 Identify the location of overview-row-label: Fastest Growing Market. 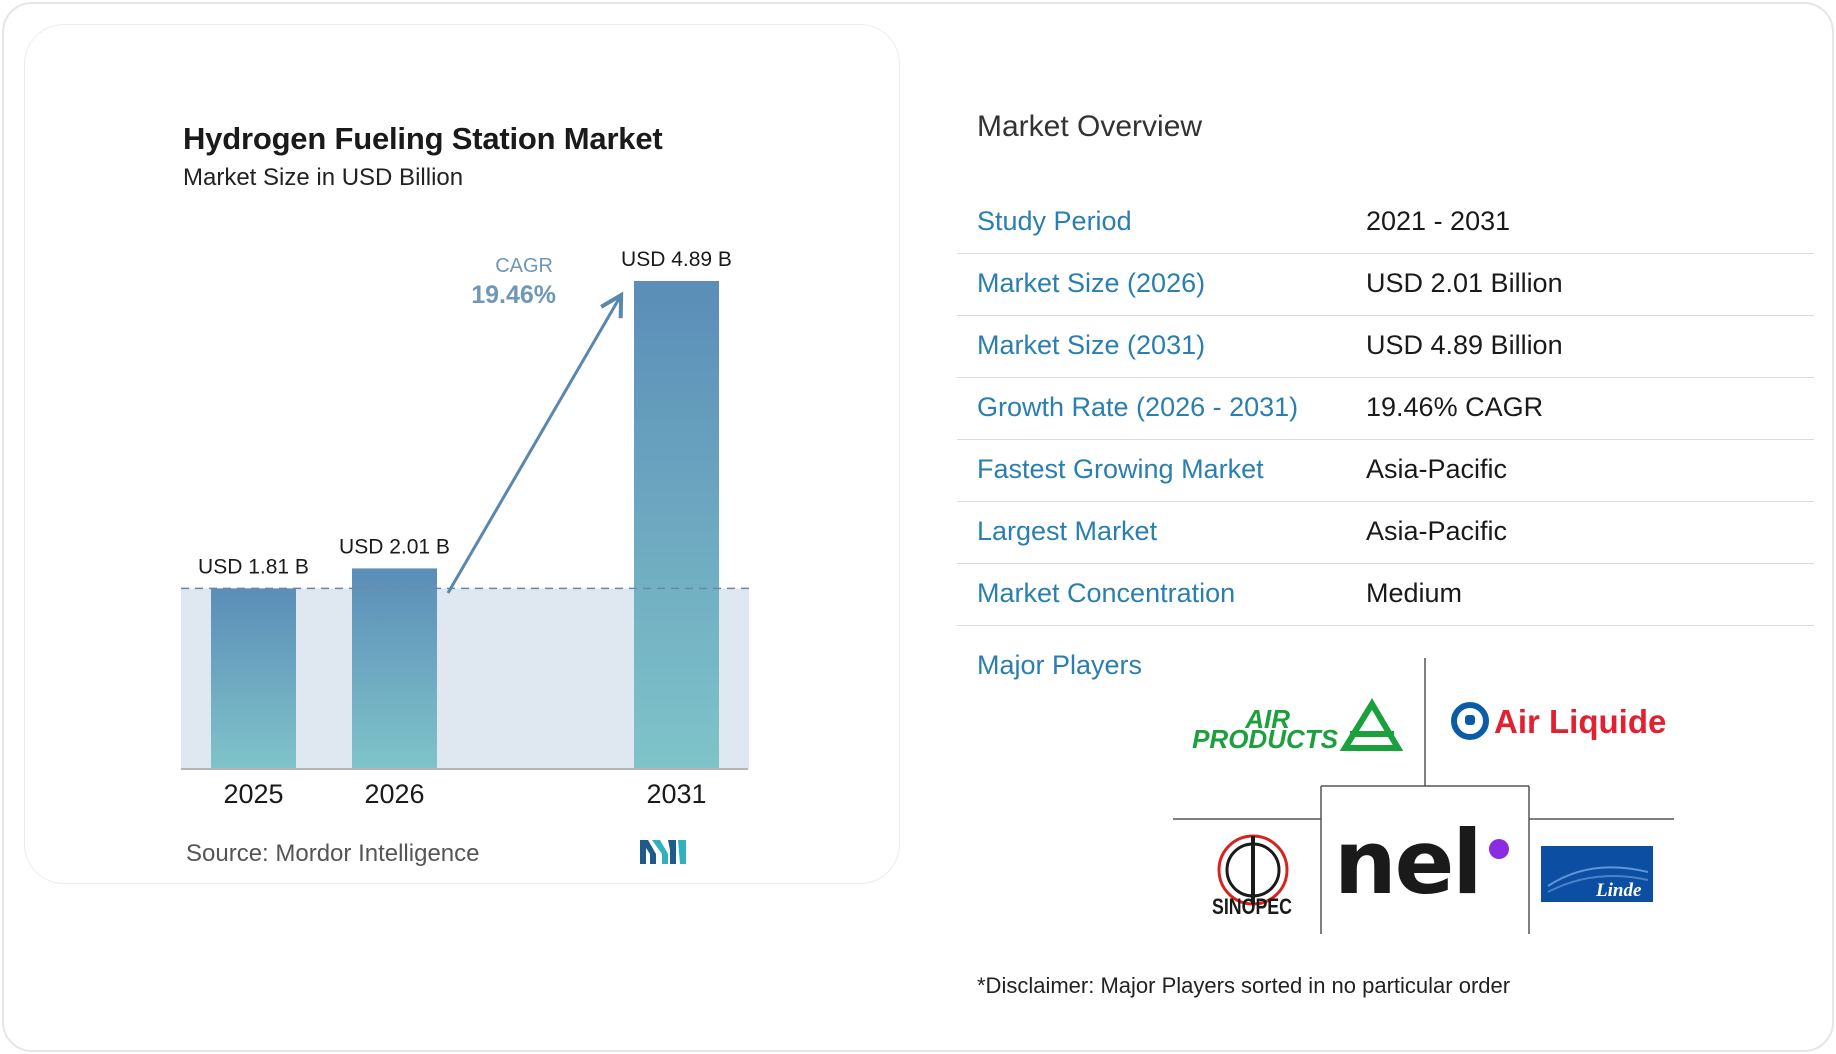
(1120, 469).